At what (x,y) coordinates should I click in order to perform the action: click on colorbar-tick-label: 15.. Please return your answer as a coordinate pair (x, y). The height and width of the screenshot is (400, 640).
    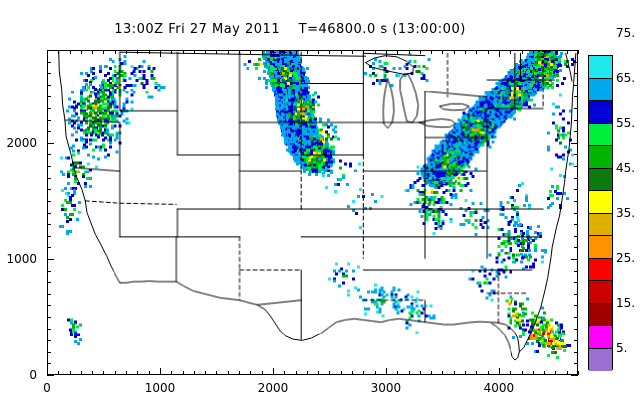
    Looking at the image, I should click on (626, 302).